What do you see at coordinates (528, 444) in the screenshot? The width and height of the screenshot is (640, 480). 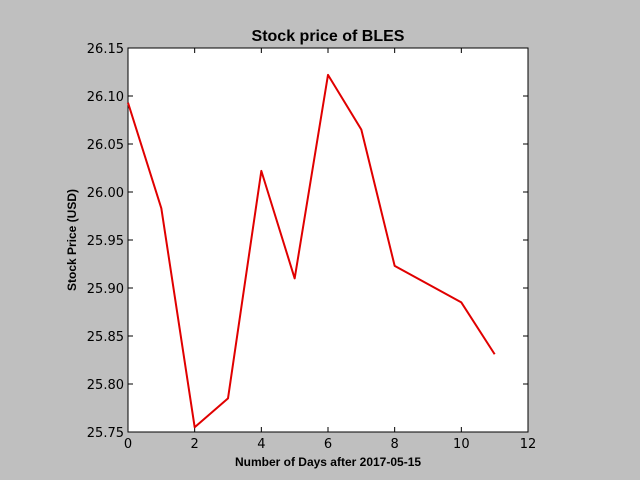 I see `x-tick-label: 12` at bounding box center [528, 444].